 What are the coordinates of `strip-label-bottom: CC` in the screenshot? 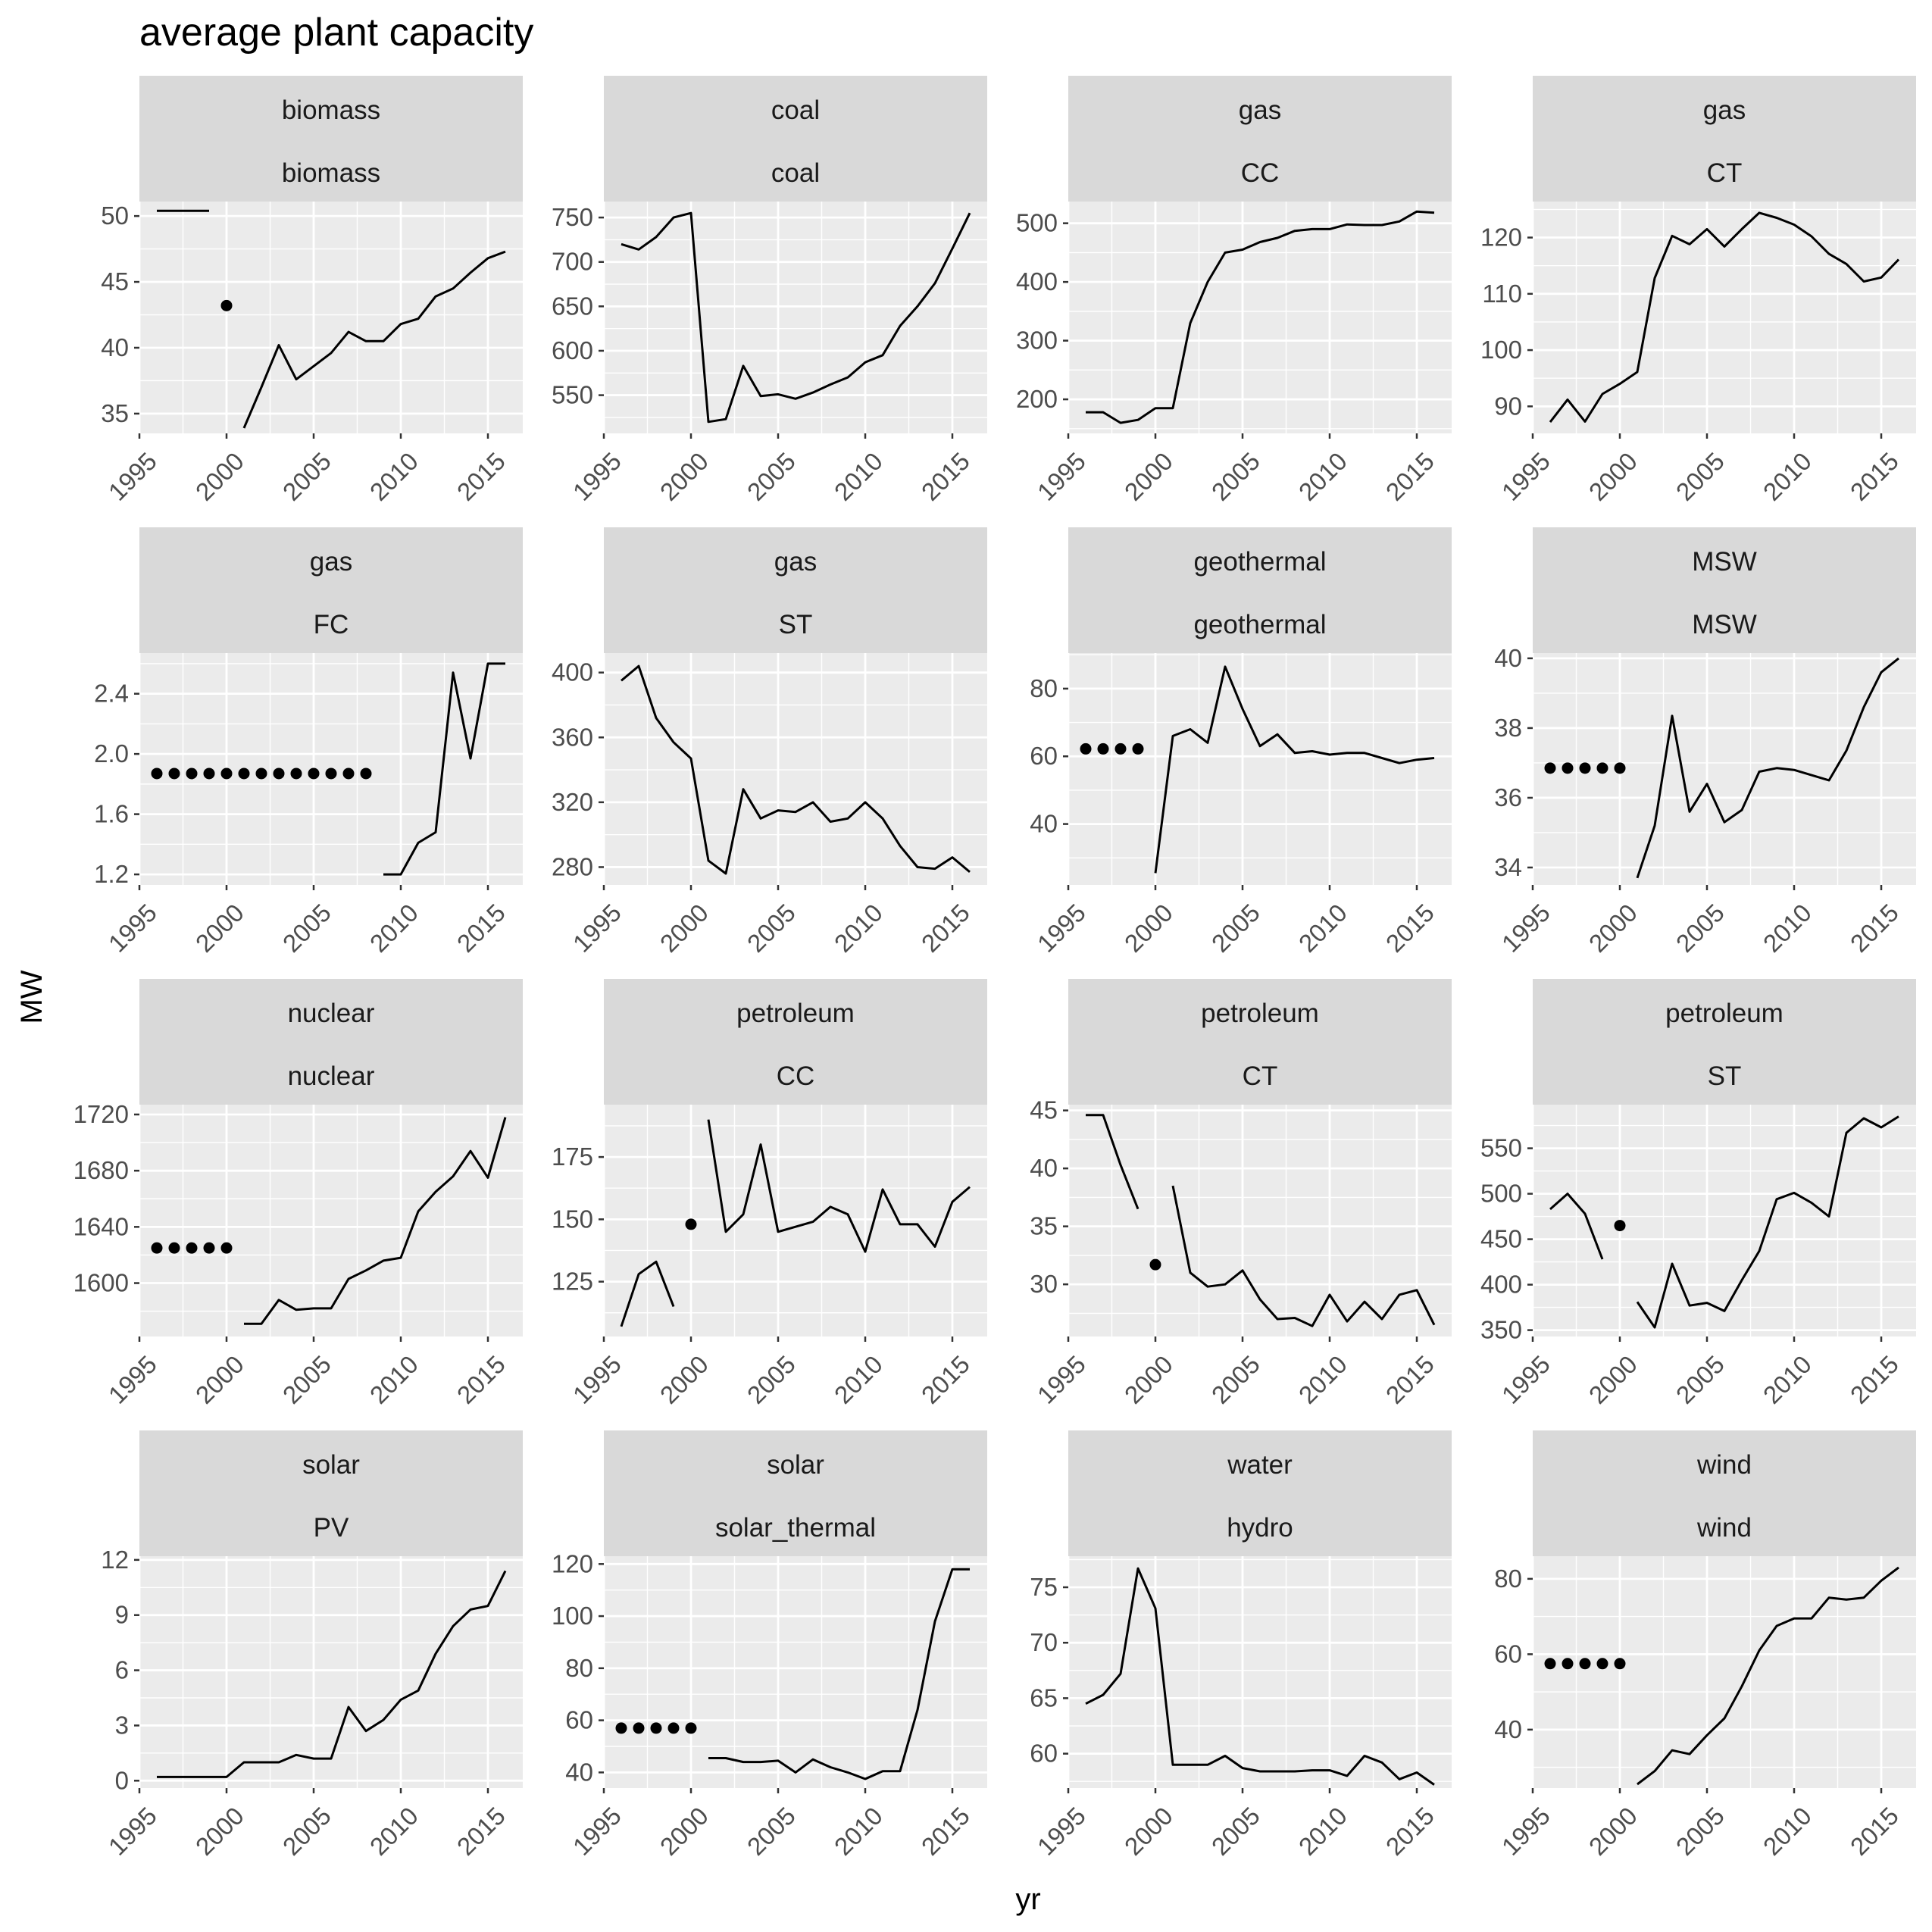 It's located at (1260, 173).